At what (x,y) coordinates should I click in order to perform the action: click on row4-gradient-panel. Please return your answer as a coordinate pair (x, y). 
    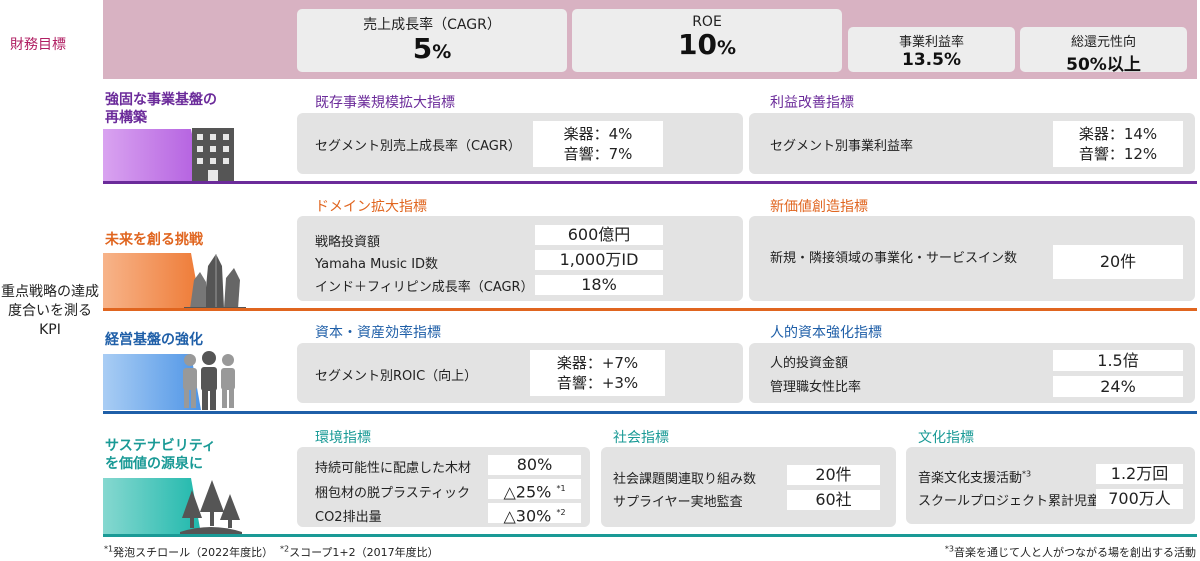
    Looking at the image, I should click on (173, 506).